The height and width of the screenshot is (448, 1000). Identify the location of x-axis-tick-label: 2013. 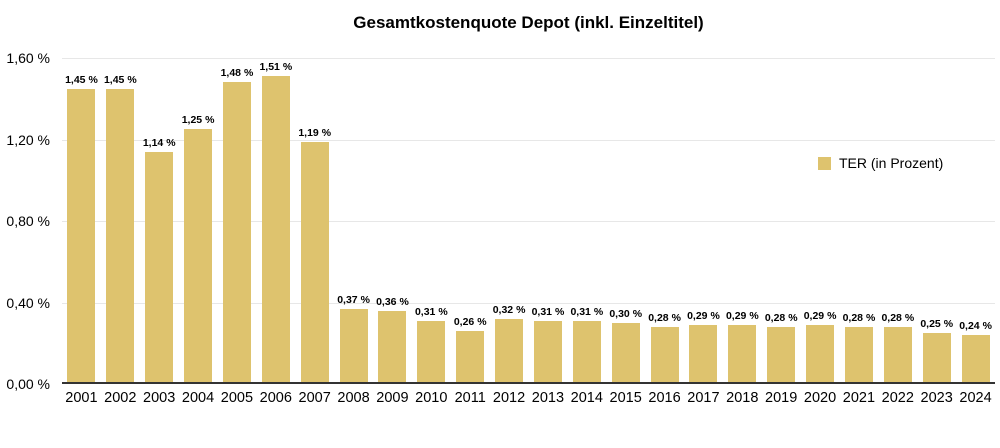
(548, 398).